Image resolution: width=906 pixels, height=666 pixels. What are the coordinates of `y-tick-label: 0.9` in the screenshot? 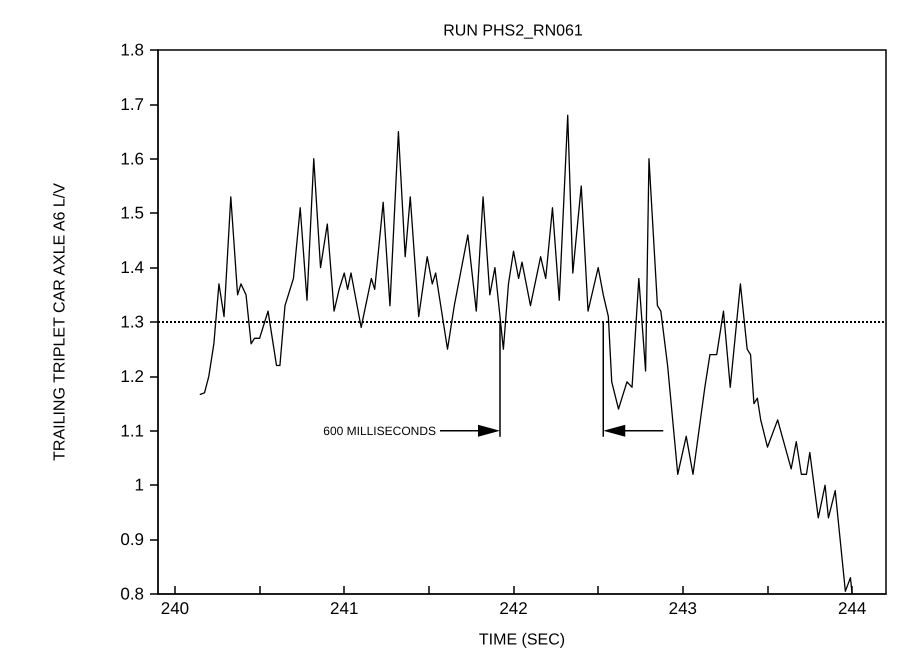 It's located at (132, 540).